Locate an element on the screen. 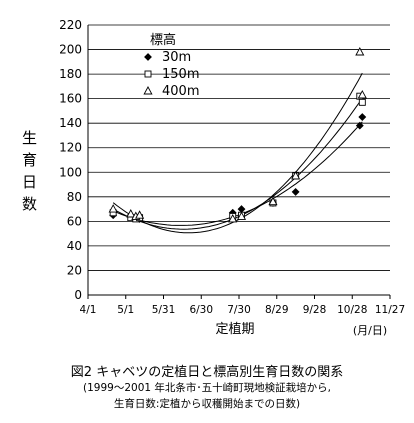 This screenshot has height=423, width=414. x-tick-label: 11/27 is located at coordinates (390, 310).